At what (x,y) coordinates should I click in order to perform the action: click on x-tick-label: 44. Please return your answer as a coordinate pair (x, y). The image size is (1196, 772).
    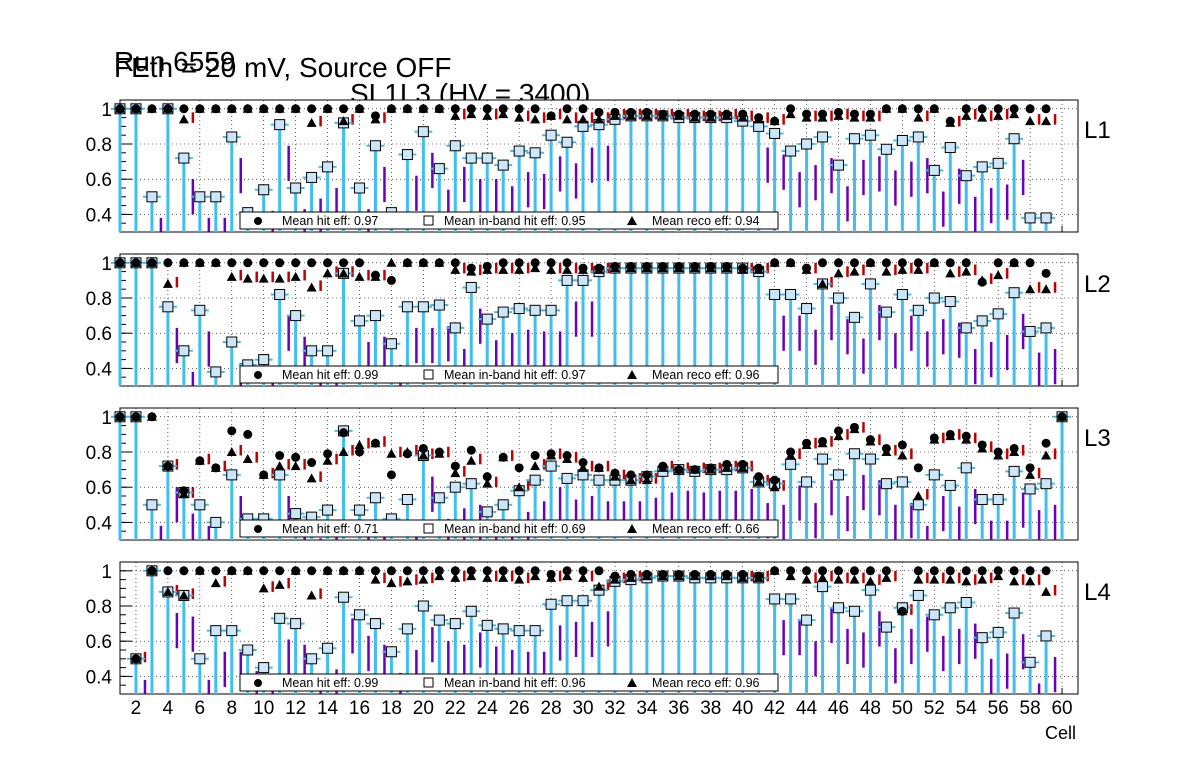
    Looking at the image, I should click on (807, 708).